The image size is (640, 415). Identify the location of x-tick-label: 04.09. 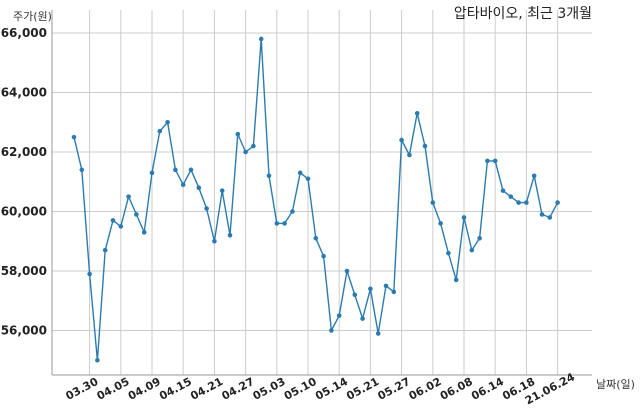
(144, 389).